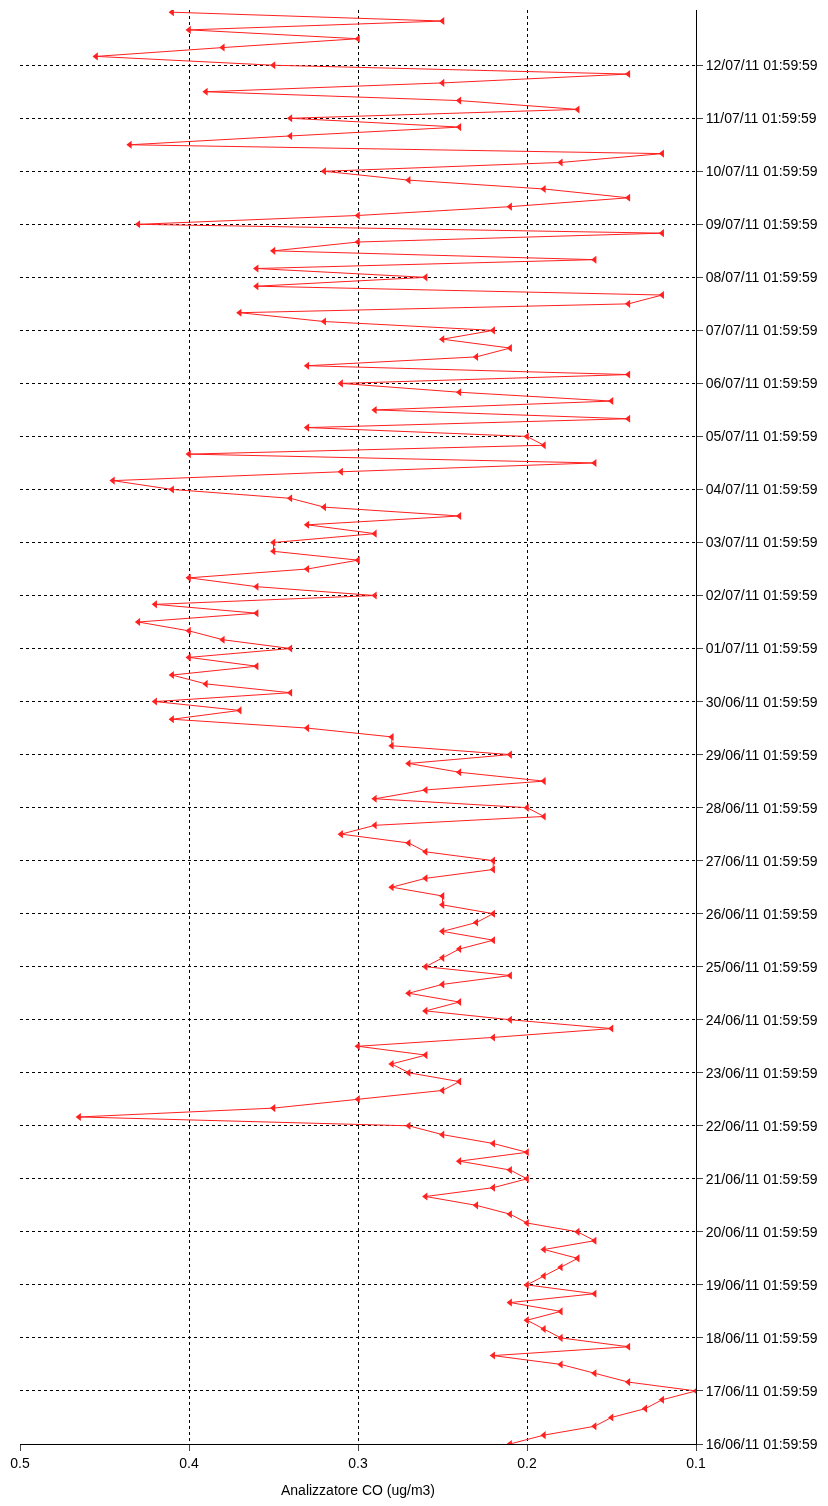 Image resolution: width=828 pixels, height=1506 pixels. Describe the element at coordinates (761, 1284) in the screenshot. I see `y-tick-label: 19/06/11 01:59:59` at that location.